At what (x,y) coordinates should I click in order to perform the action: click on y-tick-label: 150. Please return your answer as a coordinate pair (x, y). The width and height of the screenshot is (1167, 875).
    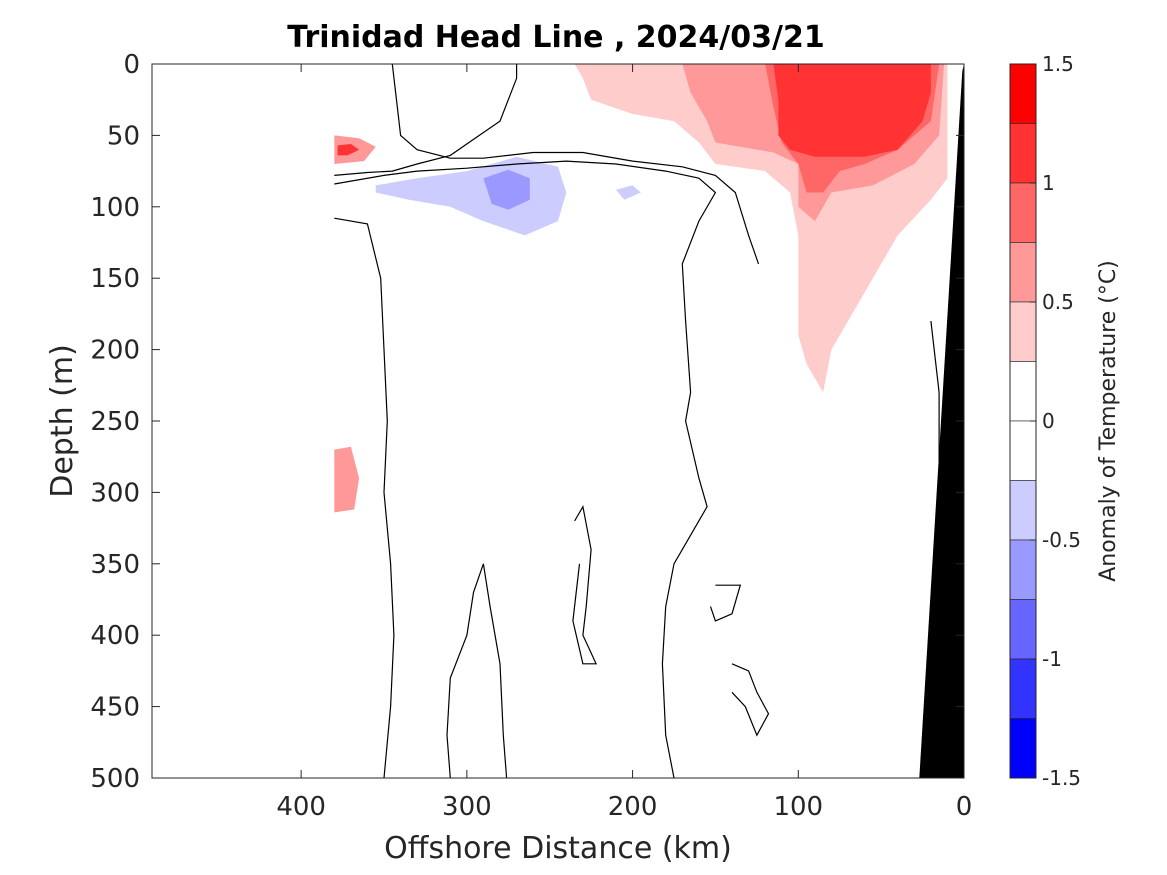
    Looking at the image, I should click on (115, 279).